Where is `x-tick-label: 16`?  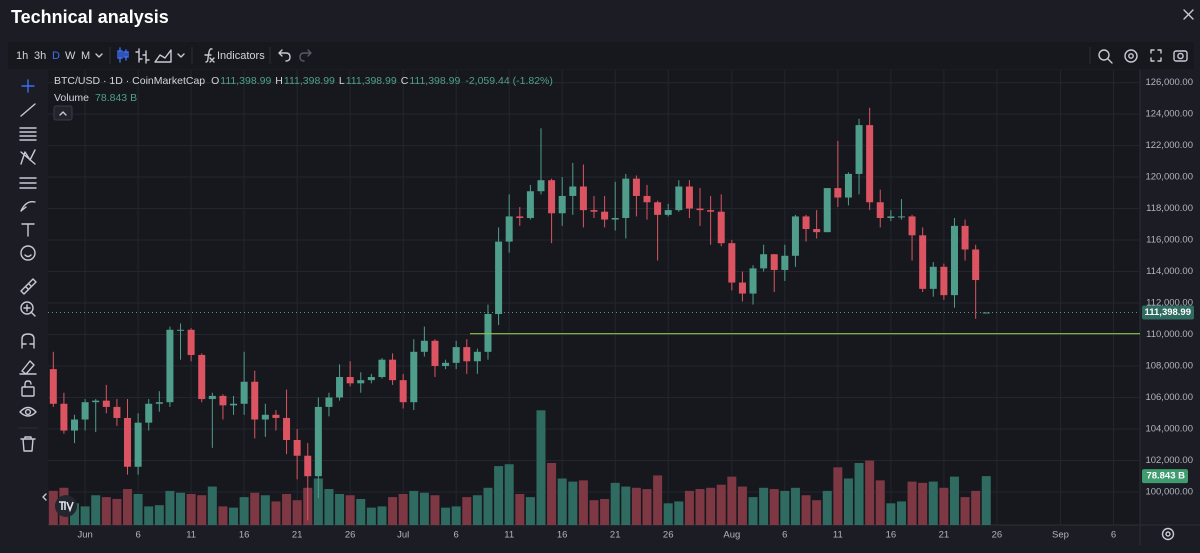 x-tick-label: 16 is located at coordinates (891, 535).